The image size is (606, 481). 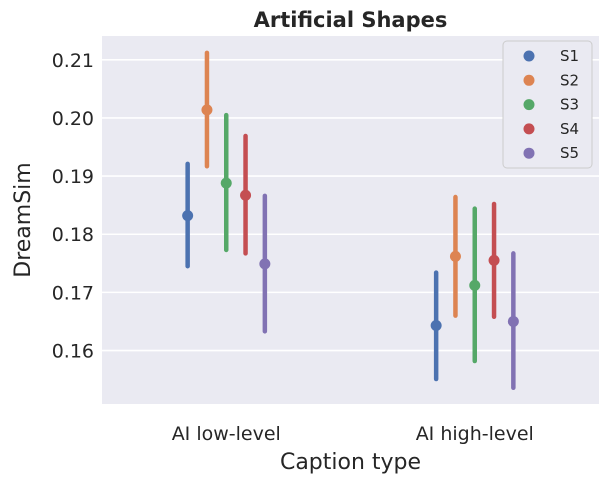 What do you see at coordinates (73, 61) in the screenshot?
I see `y-tick-label: 0.21` at bounding box center [73, 61].